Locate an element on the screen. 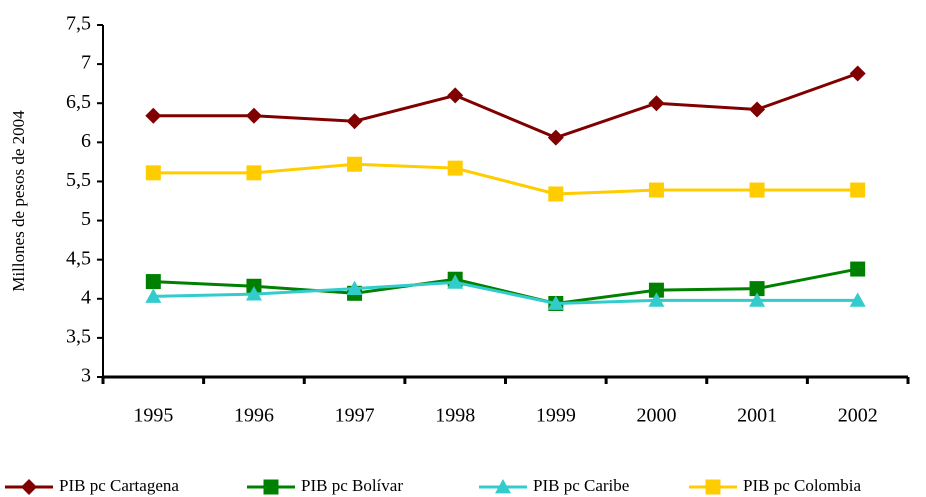  y-tick-label: 5,5 is located at coordinates (78, 180).